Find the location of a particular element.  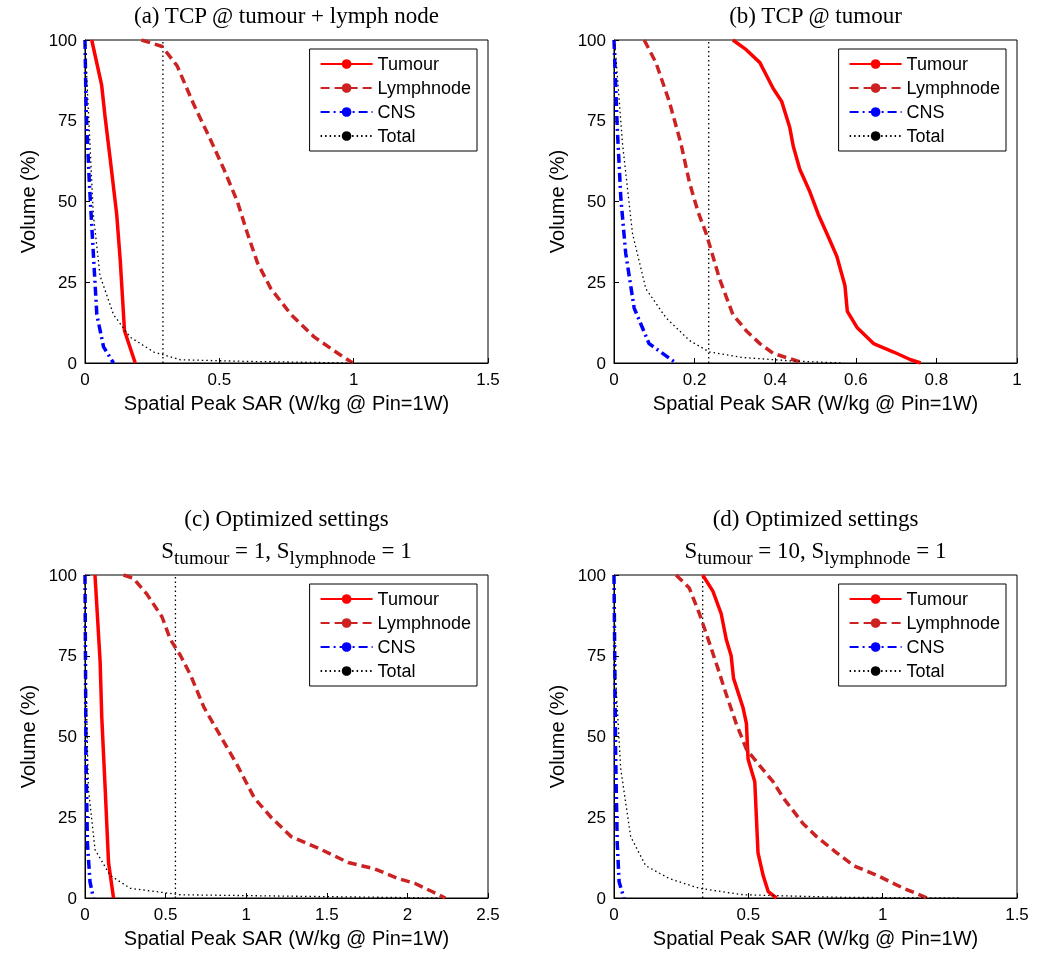

chart-title: (a) TCP @ tumour + lymph node is located at coordinates (286, 16).